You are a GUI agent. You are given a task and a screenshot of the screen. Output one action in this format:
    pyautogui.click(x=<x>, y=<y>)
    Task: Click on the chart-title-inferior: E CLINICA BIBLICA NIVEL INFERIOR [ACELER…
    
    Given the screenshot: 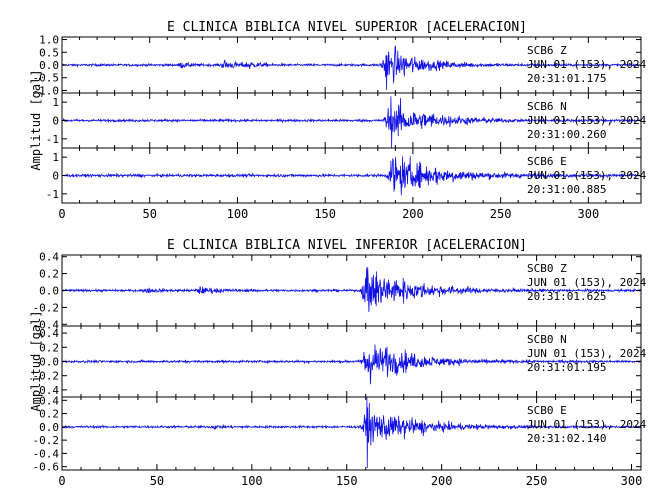 What is the action you would take?
    pyautogui.click(x=347, y=245)
    